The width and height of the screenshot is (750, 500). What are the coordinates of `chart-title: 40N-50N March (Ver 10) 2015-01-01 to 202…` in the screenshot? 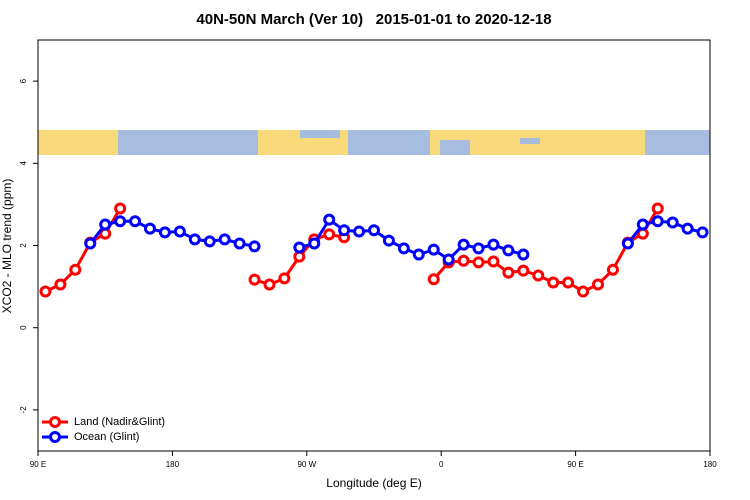 It's located at (373, 19).